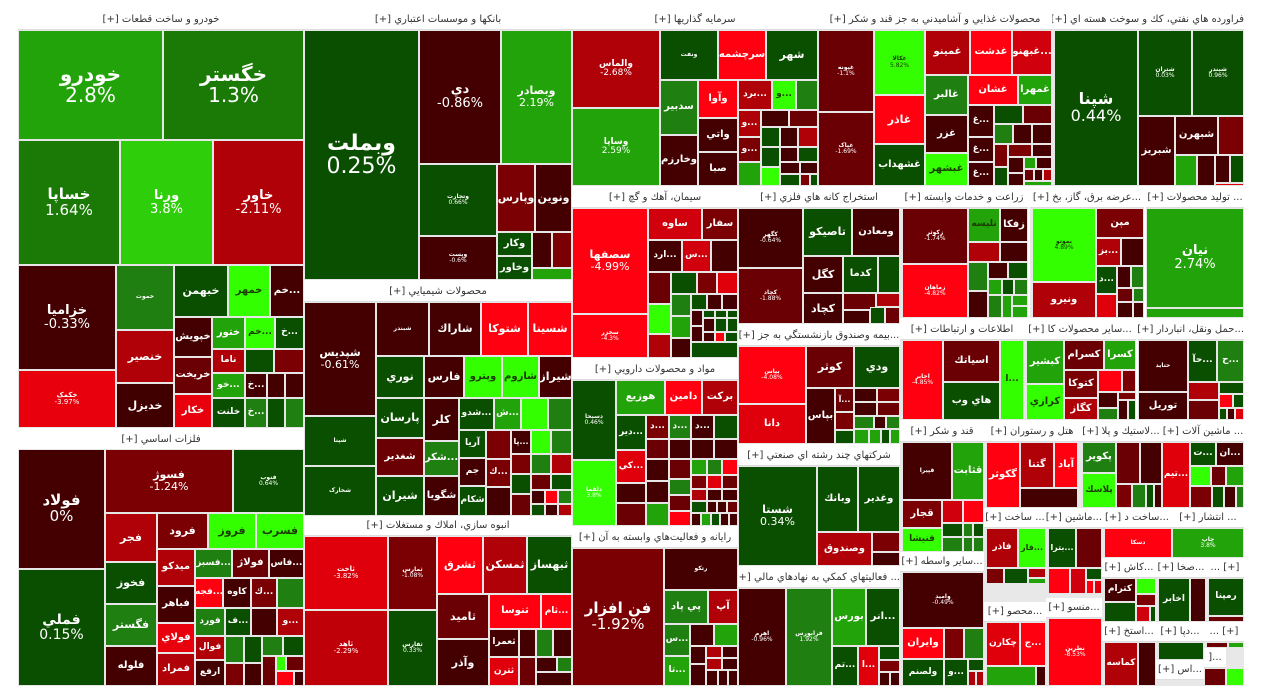 This screenshot has width=1264, height=698. I want to click on stock-tile: ...ك, so click(498, 473).